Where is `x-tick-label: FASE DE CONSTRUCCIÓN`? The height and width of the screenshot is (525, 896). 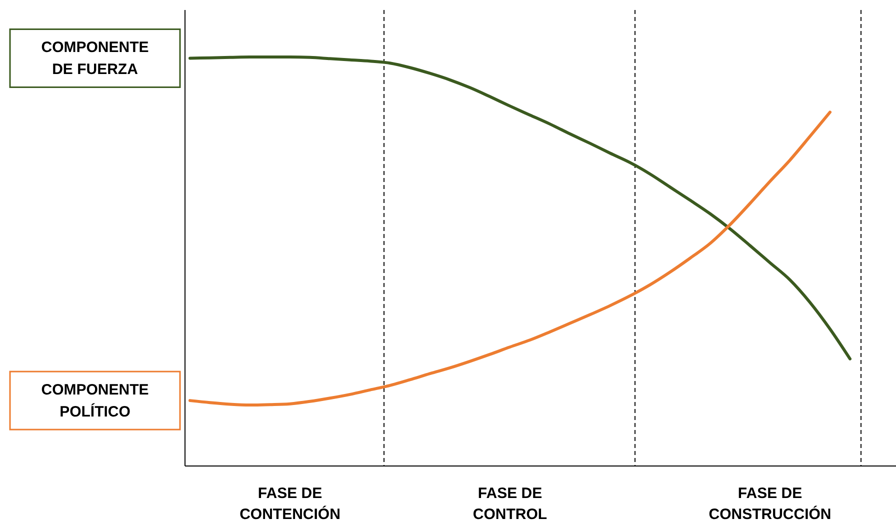
x-tick-label: FASE DE CONSTRUCCIÓN is located at coordinates (770, 504).